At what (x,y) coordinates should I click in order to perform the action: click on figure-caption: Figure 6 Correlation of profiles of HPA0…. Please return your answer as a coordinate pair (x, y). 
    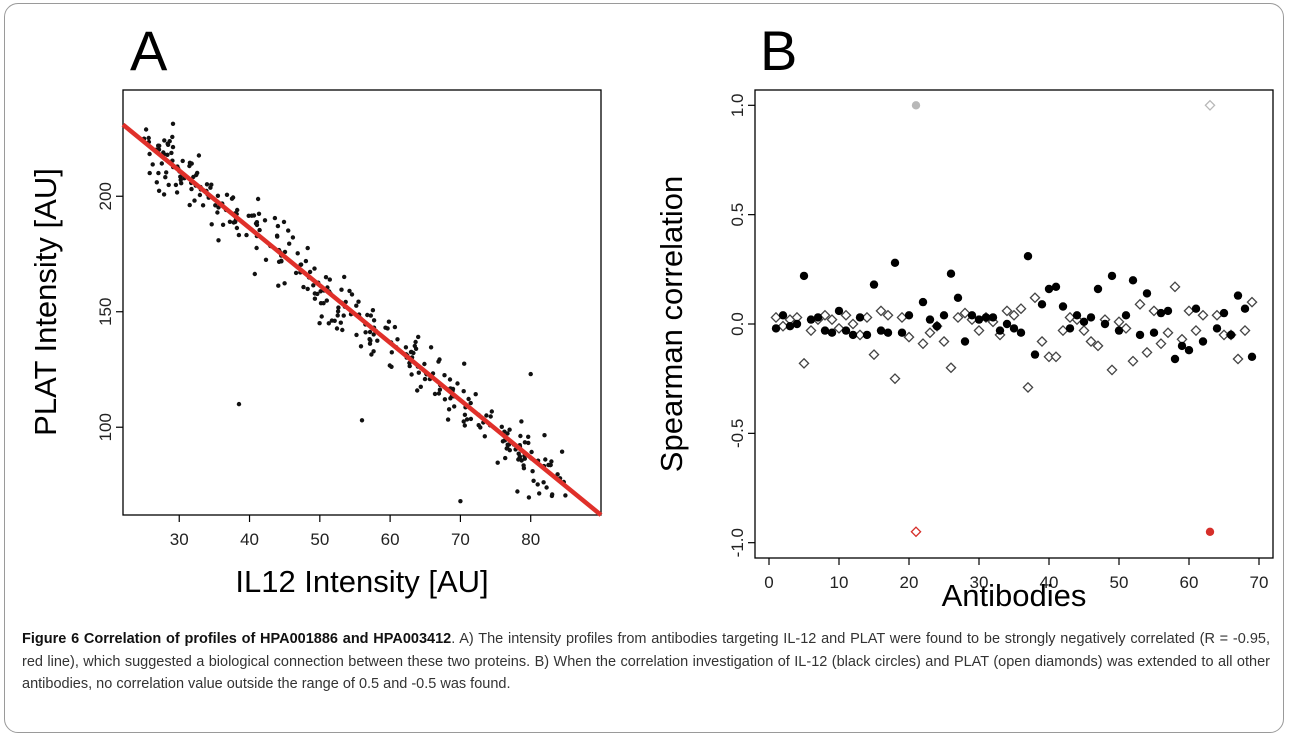
    Looking at the image, I should click on (646, 662).